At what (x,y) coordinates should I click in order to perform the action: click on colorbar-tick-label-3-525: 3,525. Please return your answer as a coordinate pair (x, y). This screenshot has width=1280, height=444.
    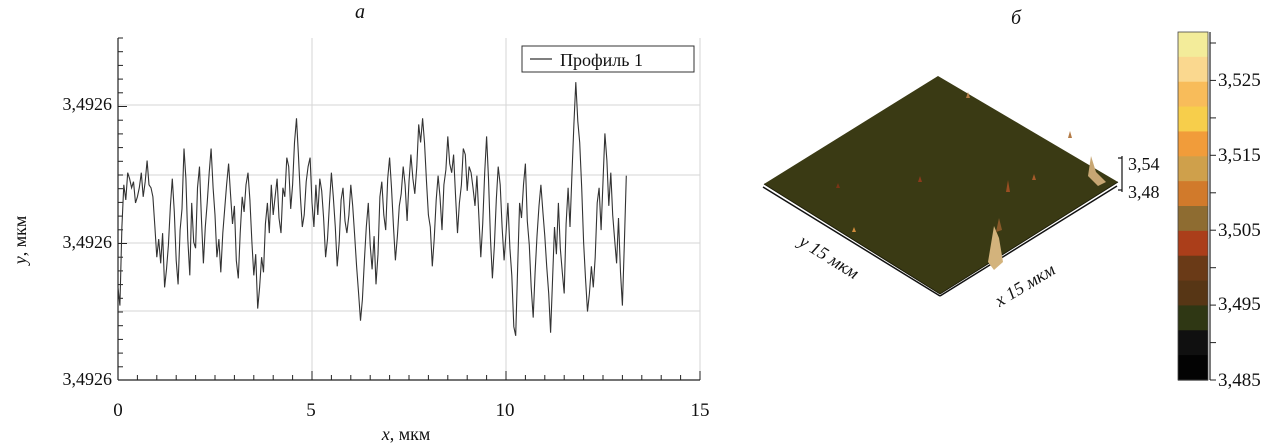
    Looking at the image, I should click on (1239, 80).